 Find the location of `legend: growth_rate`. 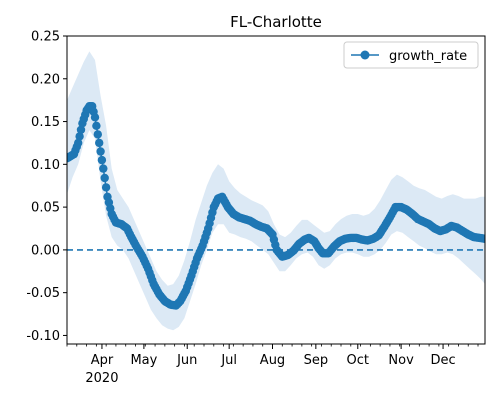

legend: growth_rate is located at coordinates (411, 55).